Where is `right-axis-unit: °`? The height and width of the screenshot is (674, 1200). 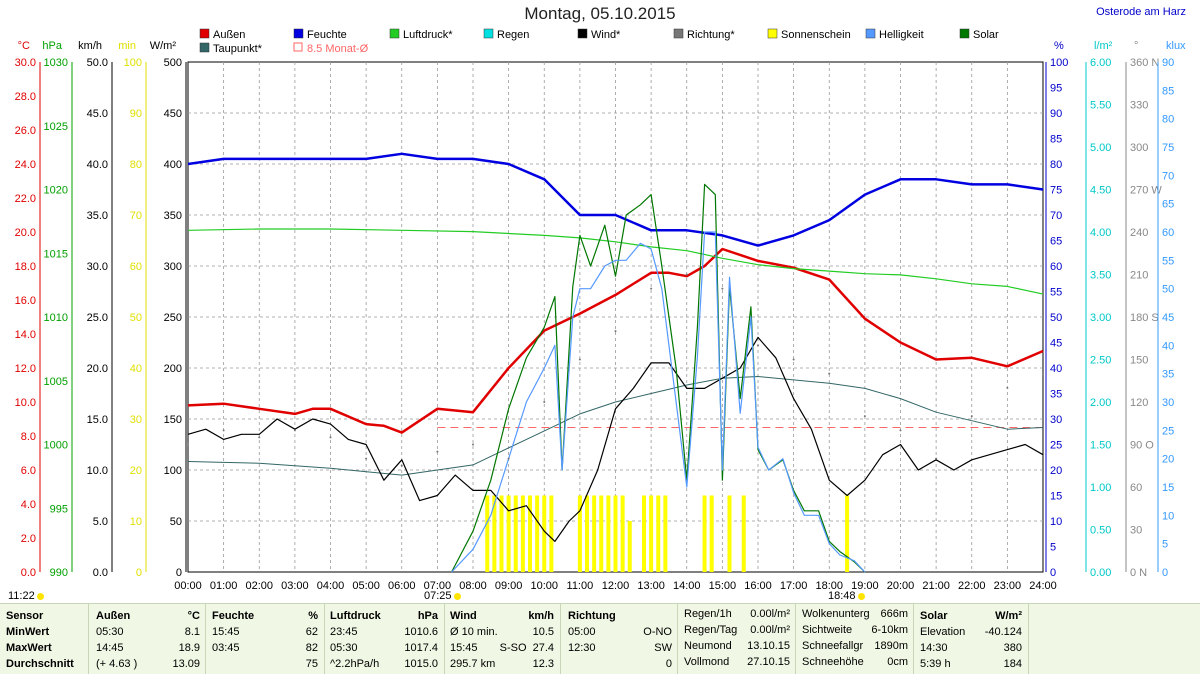
right-axis-unit: ° is located at coordinates (1136, 46).